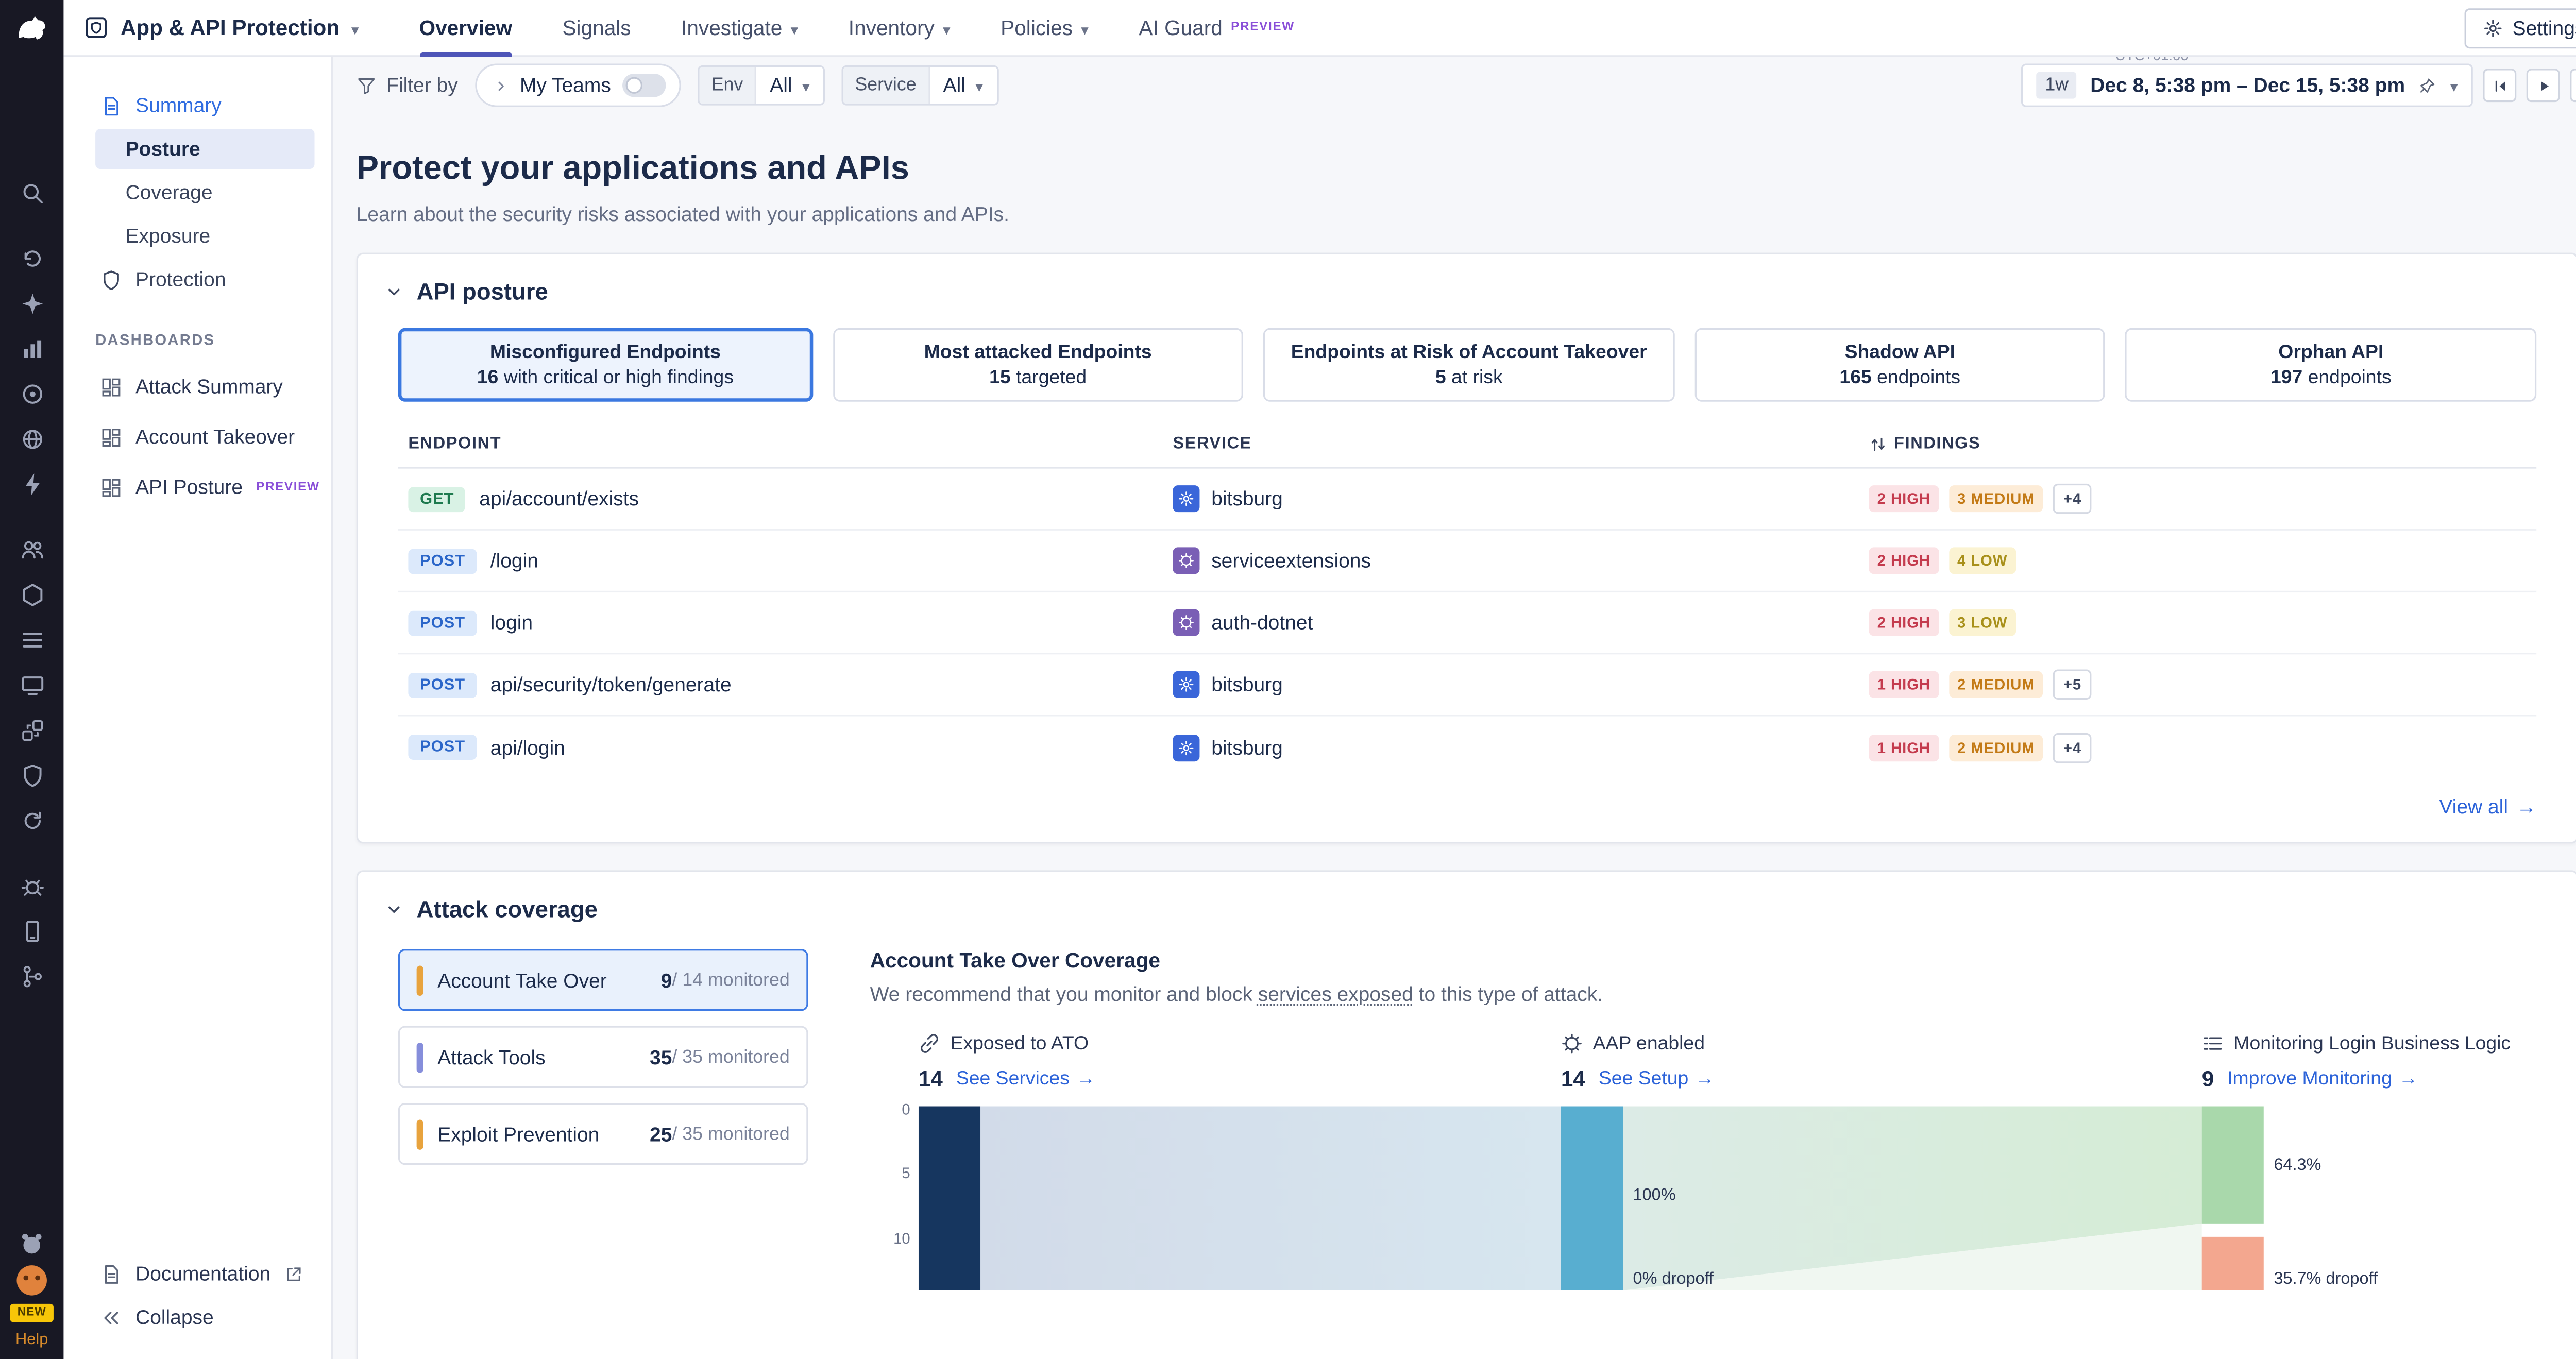 This screenshot has width=2576, height=1359. Describe the element at coordinates (197, 1273) in the screenshot. I see `documentation-link: Documentation` at that location.